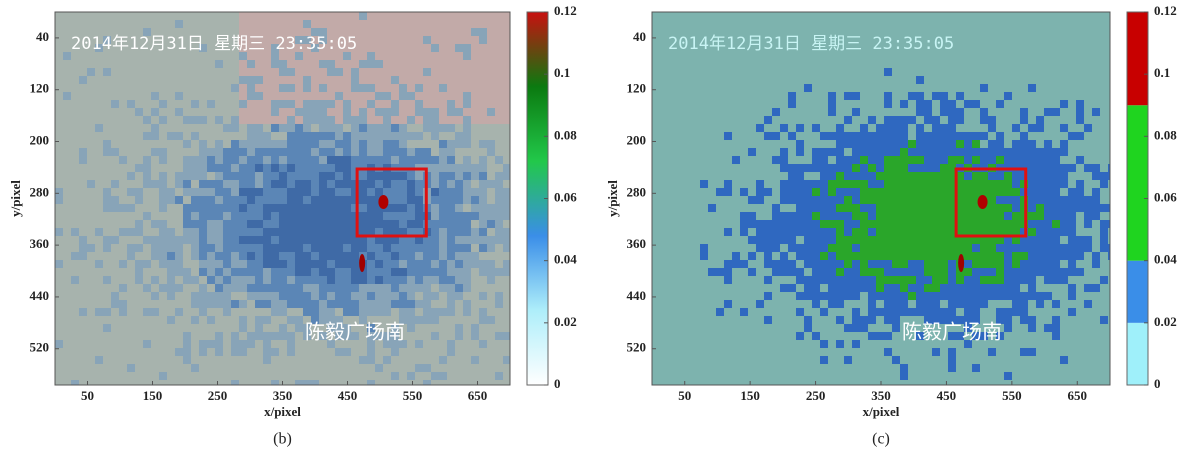 The width and height of the screenshot is (1184, 455). What do you see at coordinates (355, 332) in the screenshot?
I see `overlay-place: 陈毅广场南` at bounding box center [355, 332].